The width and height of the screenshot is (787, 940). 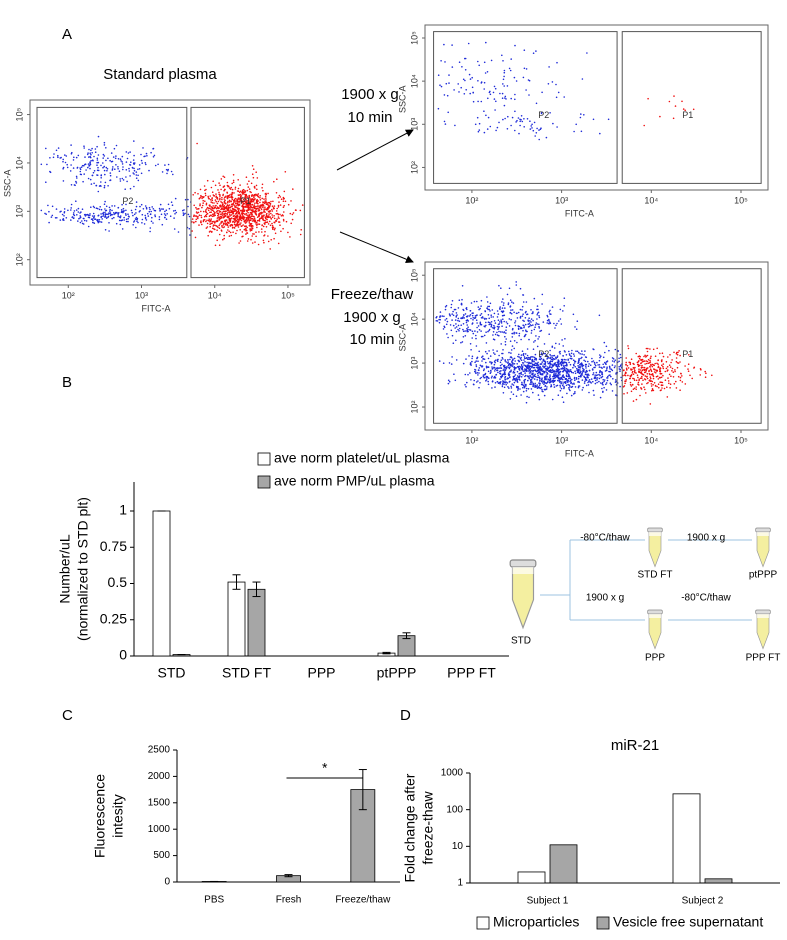 What do you see at coordinates (354, 481) in the screenshot?
I see `legend-label: ave norm PMP/uL plasma` at bounding box center [354, 481].